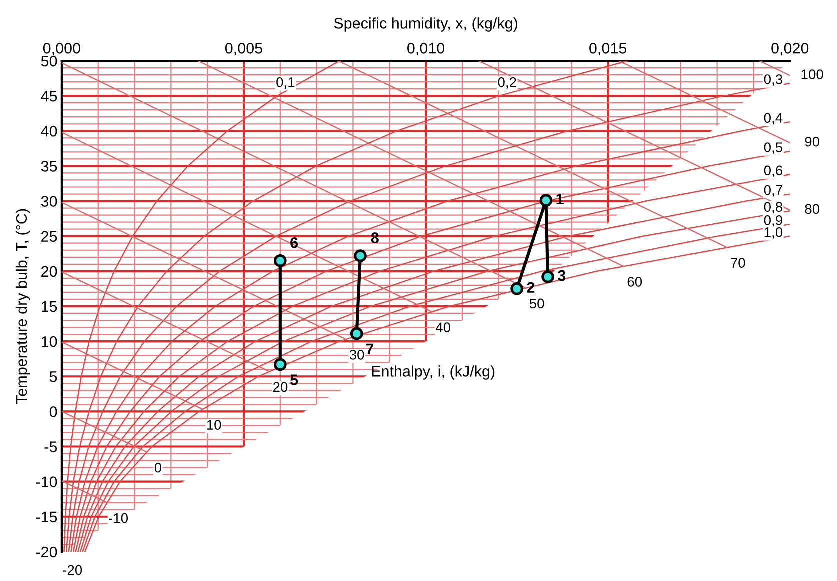 The width and height of the screenshot is (837, 581). I want to click on y-tick-label: 35, so click(49, 166).